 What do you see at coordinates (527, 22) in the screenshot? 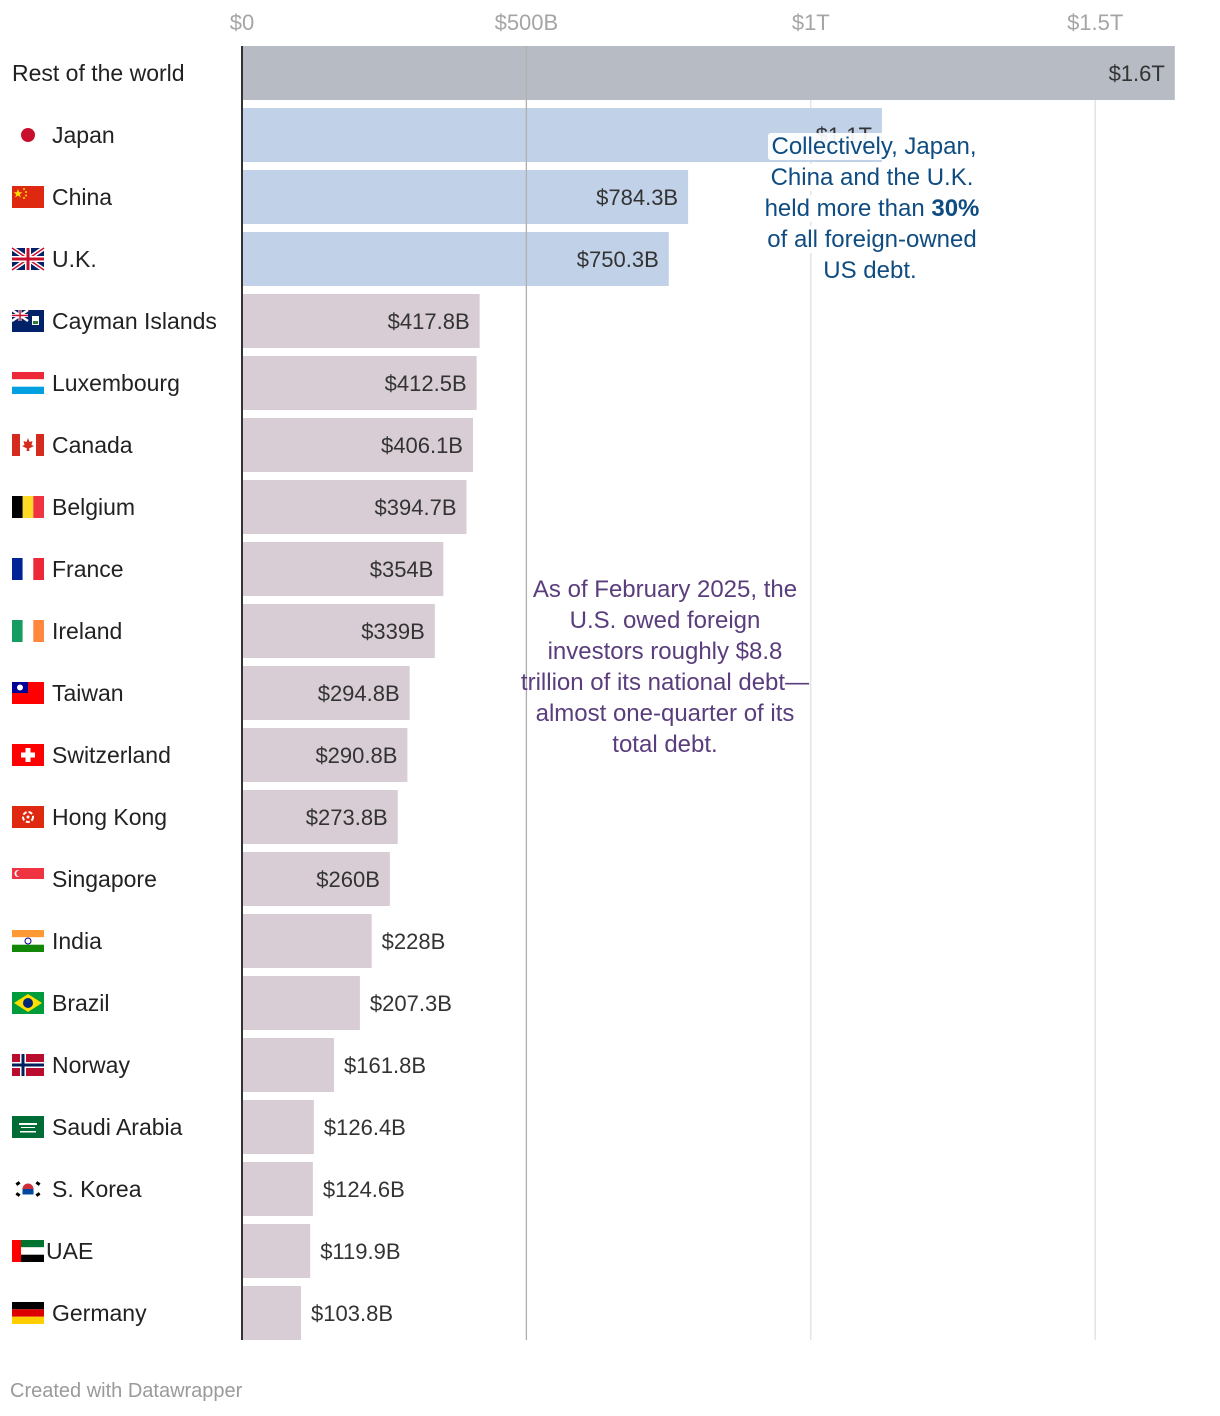
I see `tick-label: $500B` at bounding box center [527, 22].